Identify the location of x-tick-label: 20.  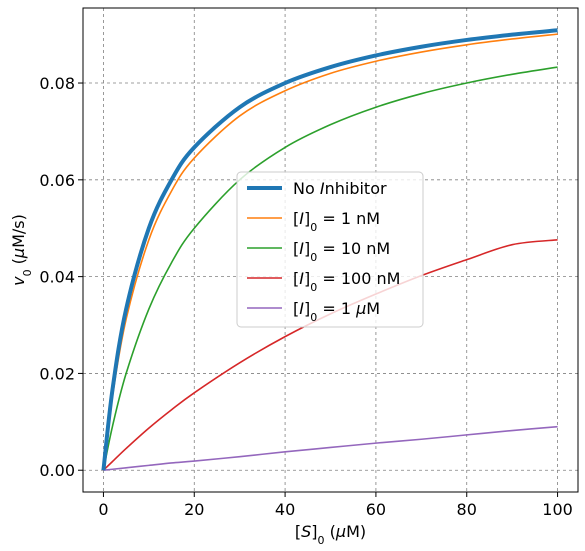
(194, 509).